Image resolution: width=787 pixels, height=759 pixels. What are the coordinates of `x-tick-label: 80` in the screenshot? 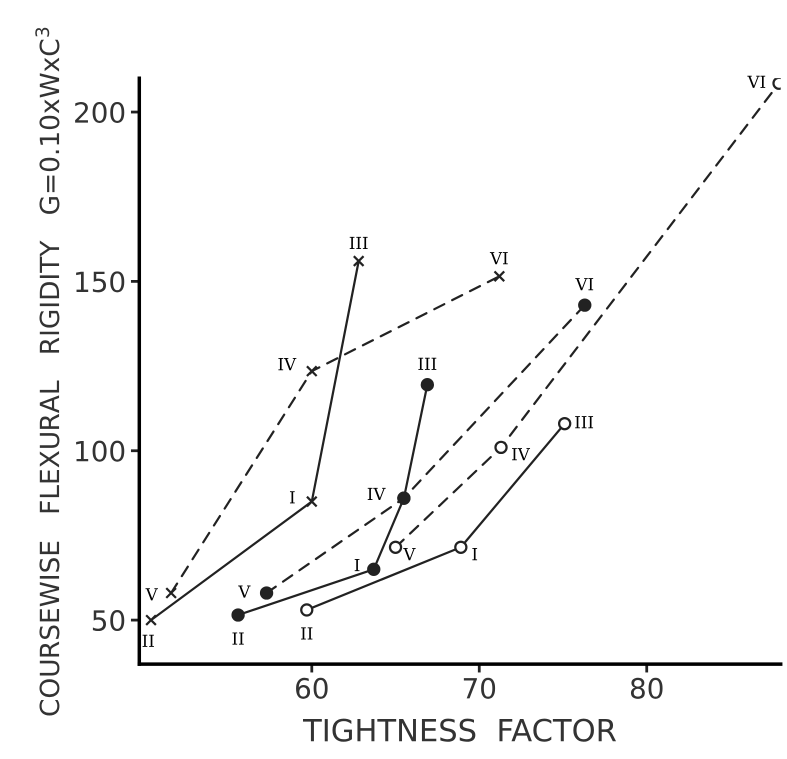 It's located at (646, 688).